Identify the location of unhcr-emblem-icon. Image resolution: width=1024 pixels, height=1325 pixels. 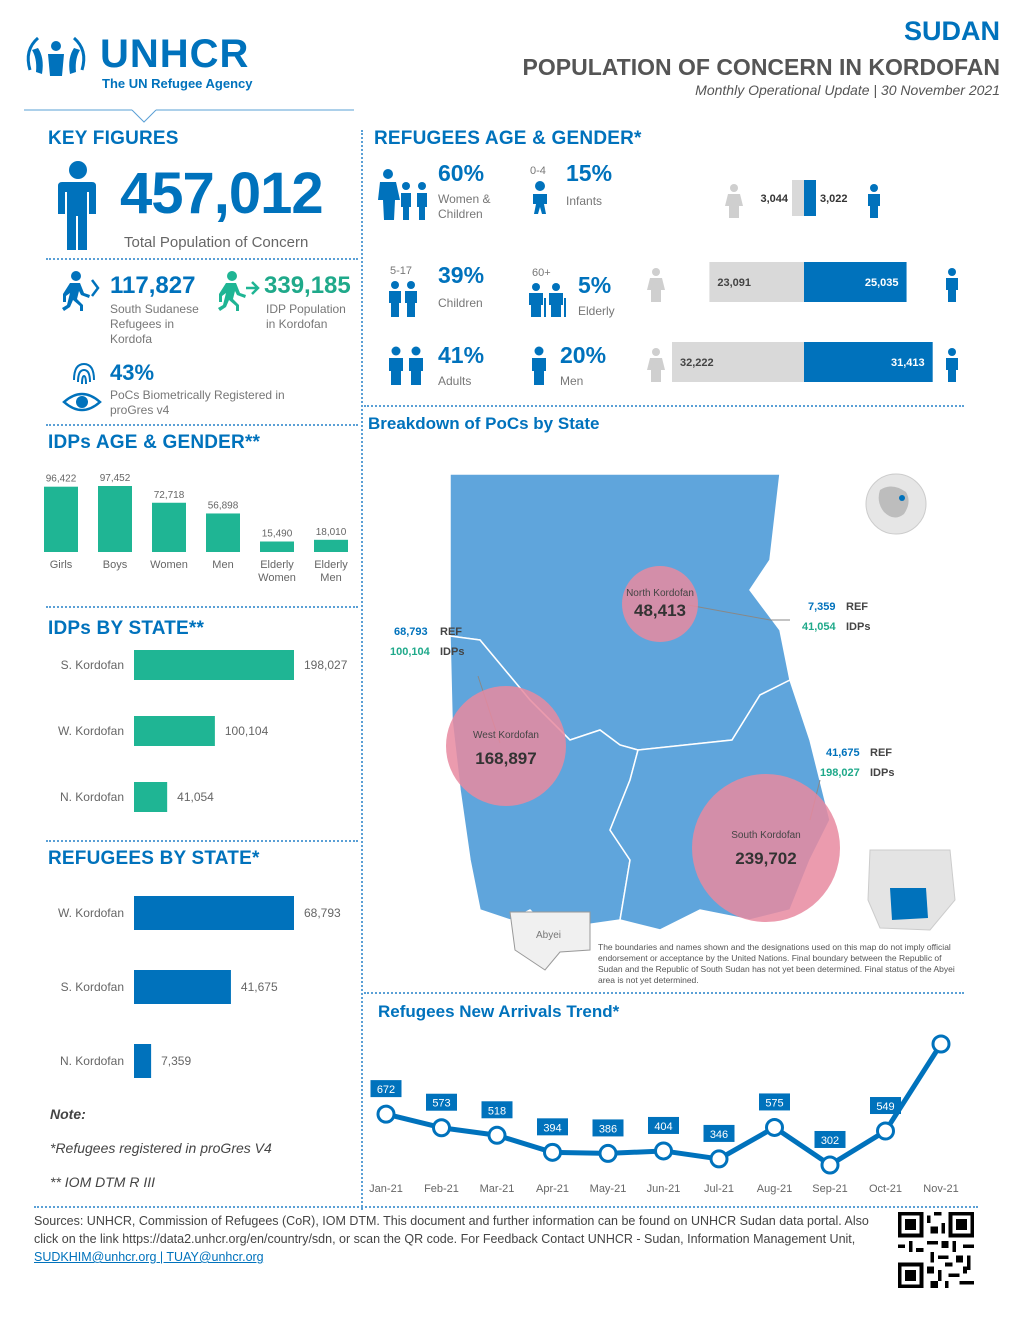
(56, 56).